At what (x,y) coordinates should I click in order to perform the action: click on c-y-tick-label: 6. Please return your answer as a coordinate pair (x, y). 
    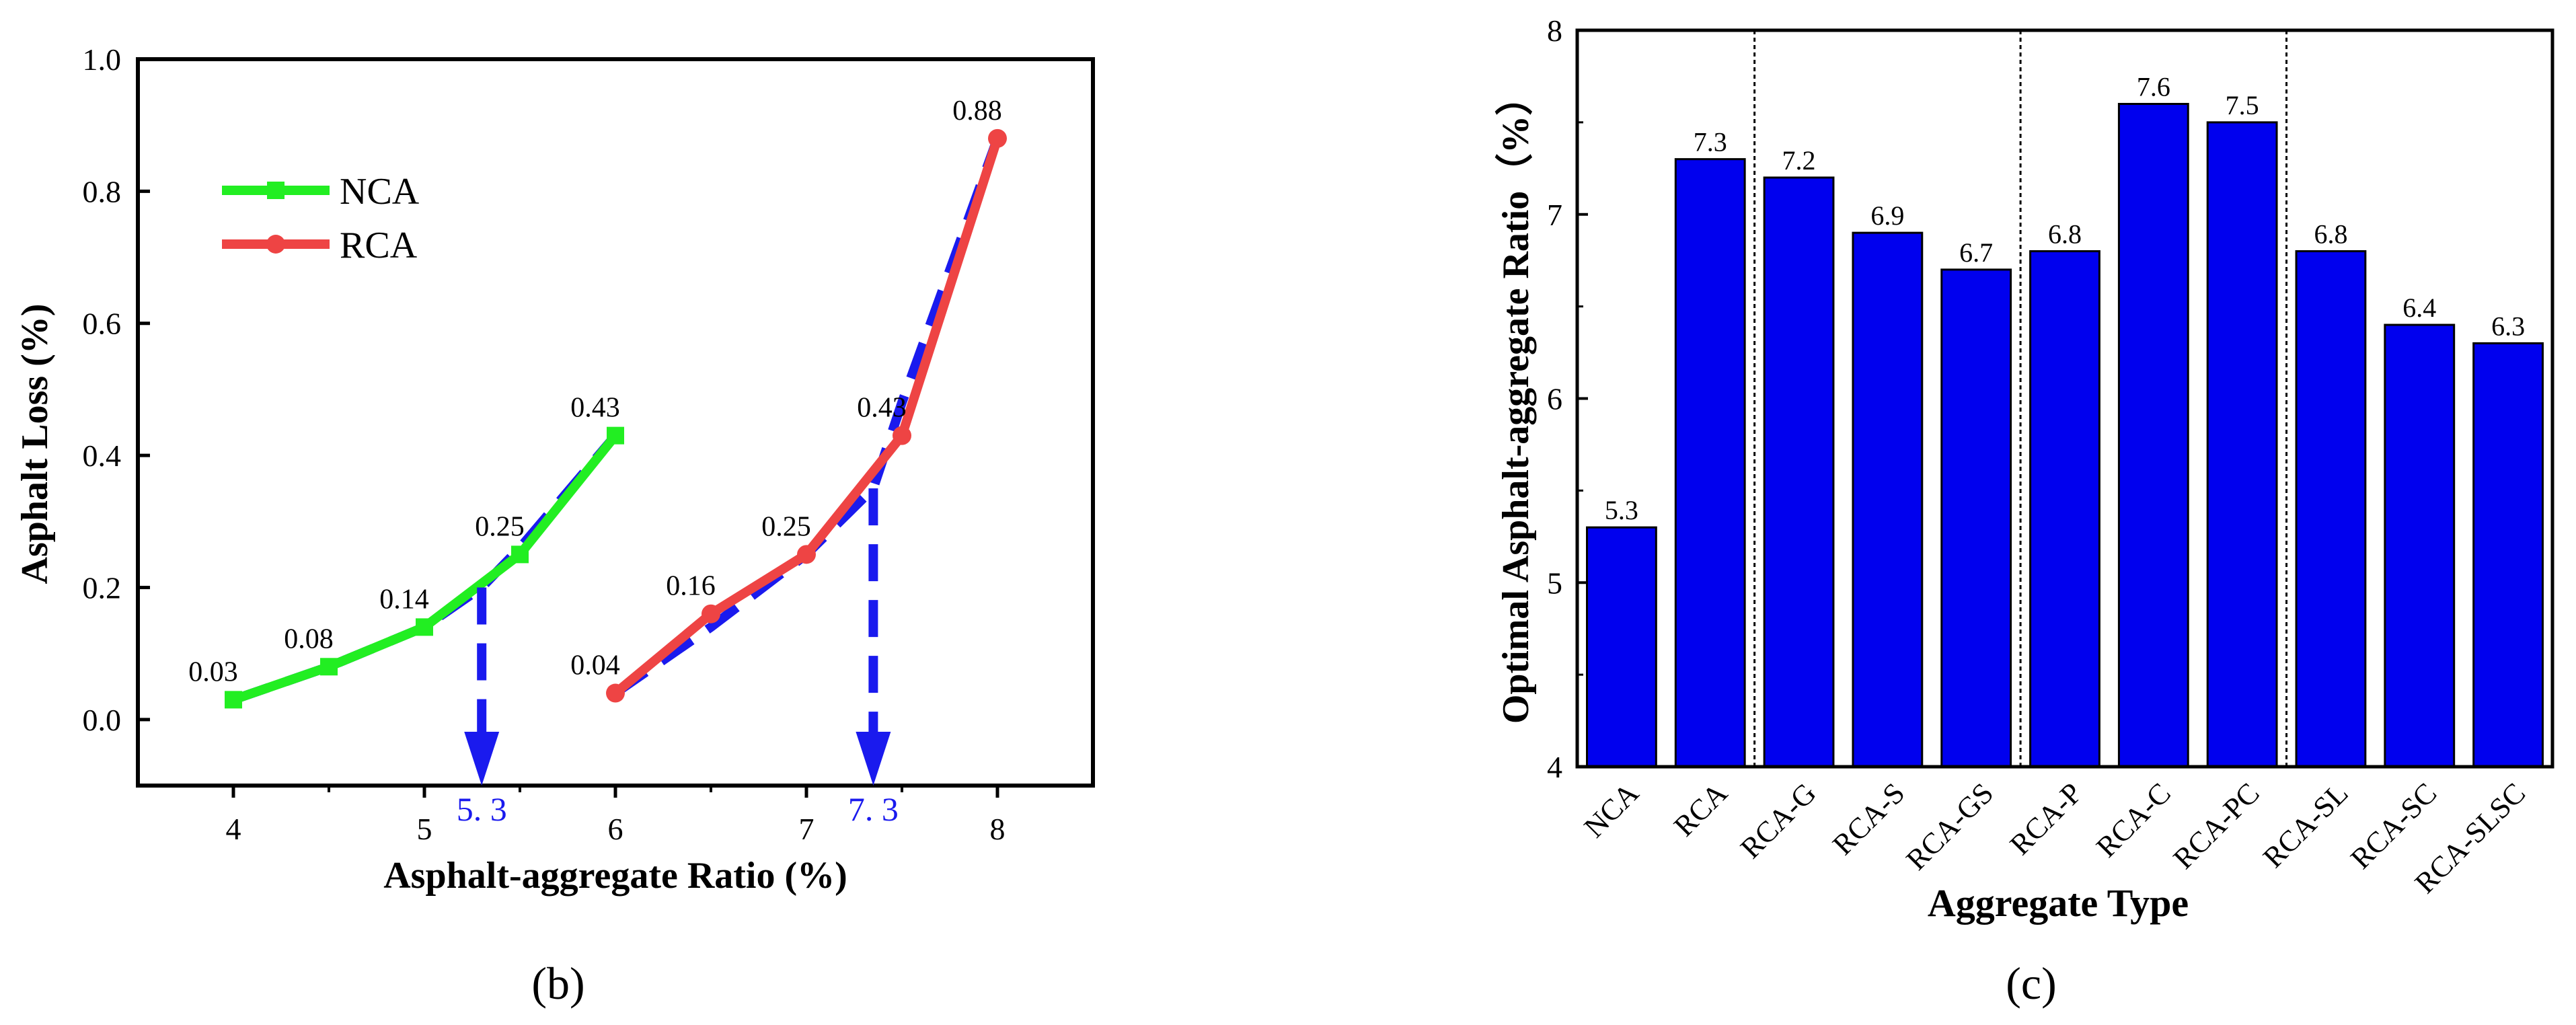
    Looking at the image, I should click on (1554, 399).